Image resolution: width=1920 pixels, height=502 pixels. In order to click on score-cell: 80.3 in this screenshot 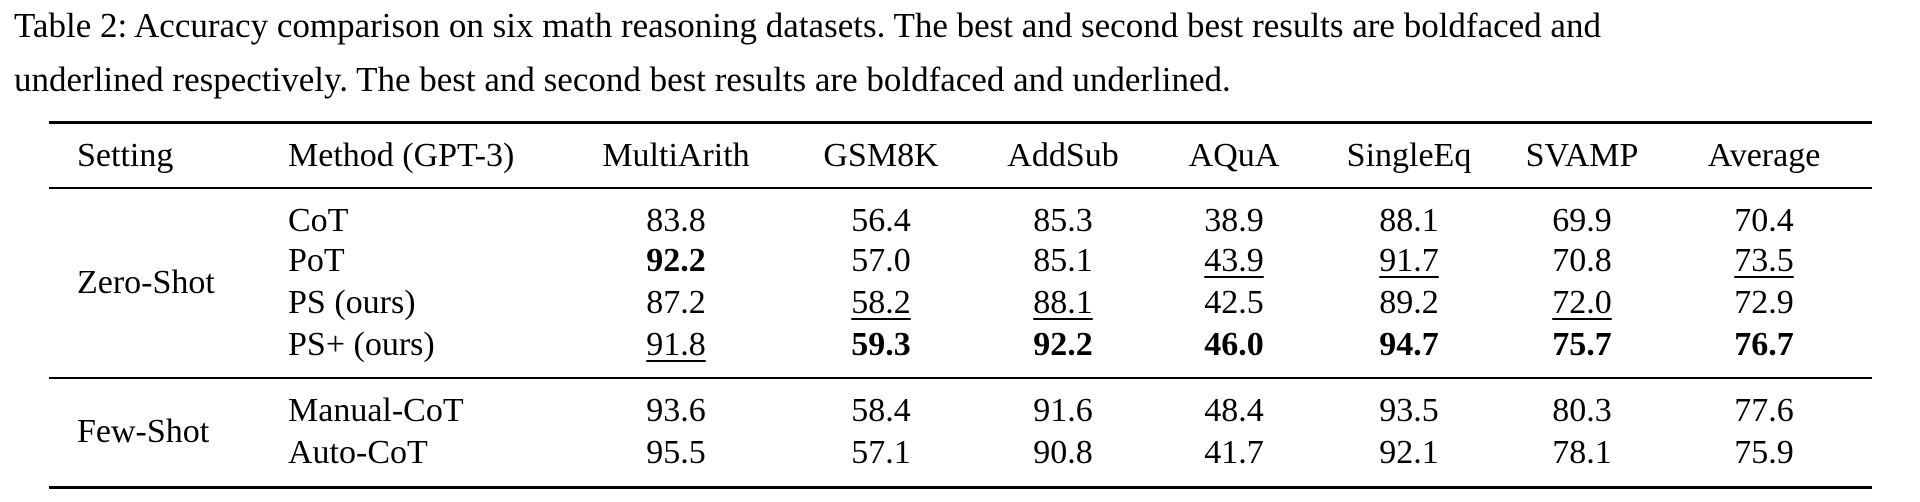, I will do `click(1582, 410)`.